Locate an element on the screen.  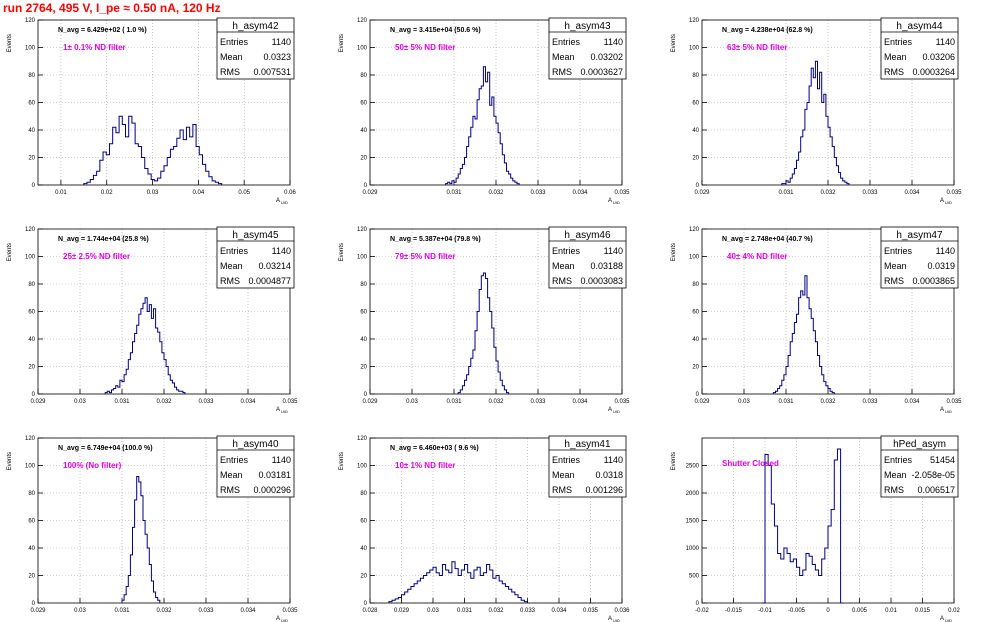
y-tick-label: 1000 is located at coordinates (693, 549).